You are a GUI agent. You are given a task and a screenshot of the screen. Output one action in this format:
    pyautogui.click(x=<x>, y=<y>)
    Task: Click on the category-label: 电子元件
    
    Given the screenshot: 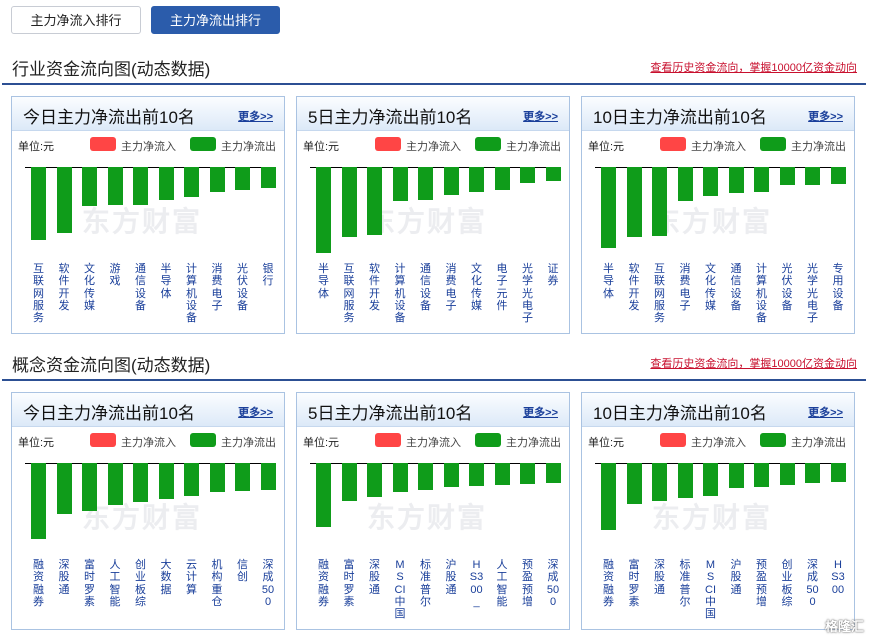 What is the action you would take?
    pyautogui.click(x=502, y=287)
    